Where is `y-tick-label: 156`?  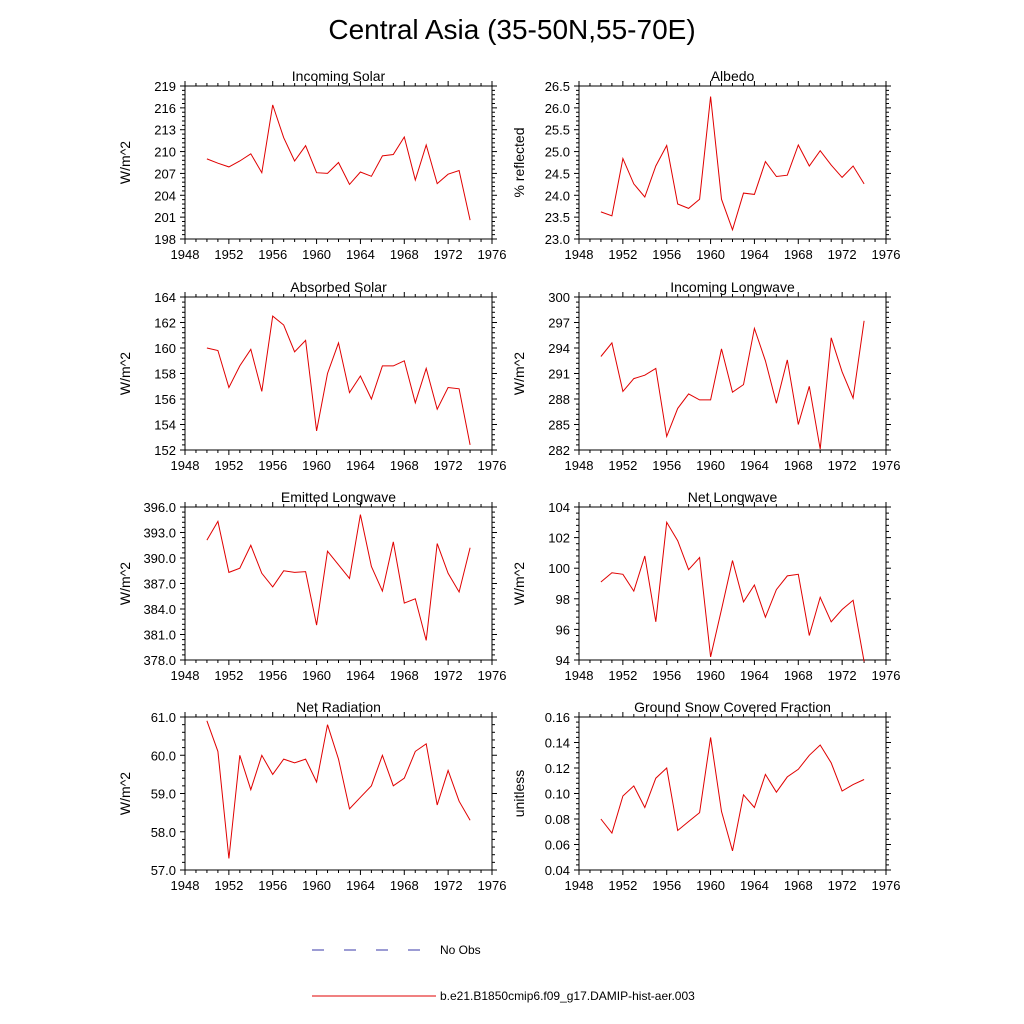 y-tick-label: 156 is located at coordinates (165, 399).